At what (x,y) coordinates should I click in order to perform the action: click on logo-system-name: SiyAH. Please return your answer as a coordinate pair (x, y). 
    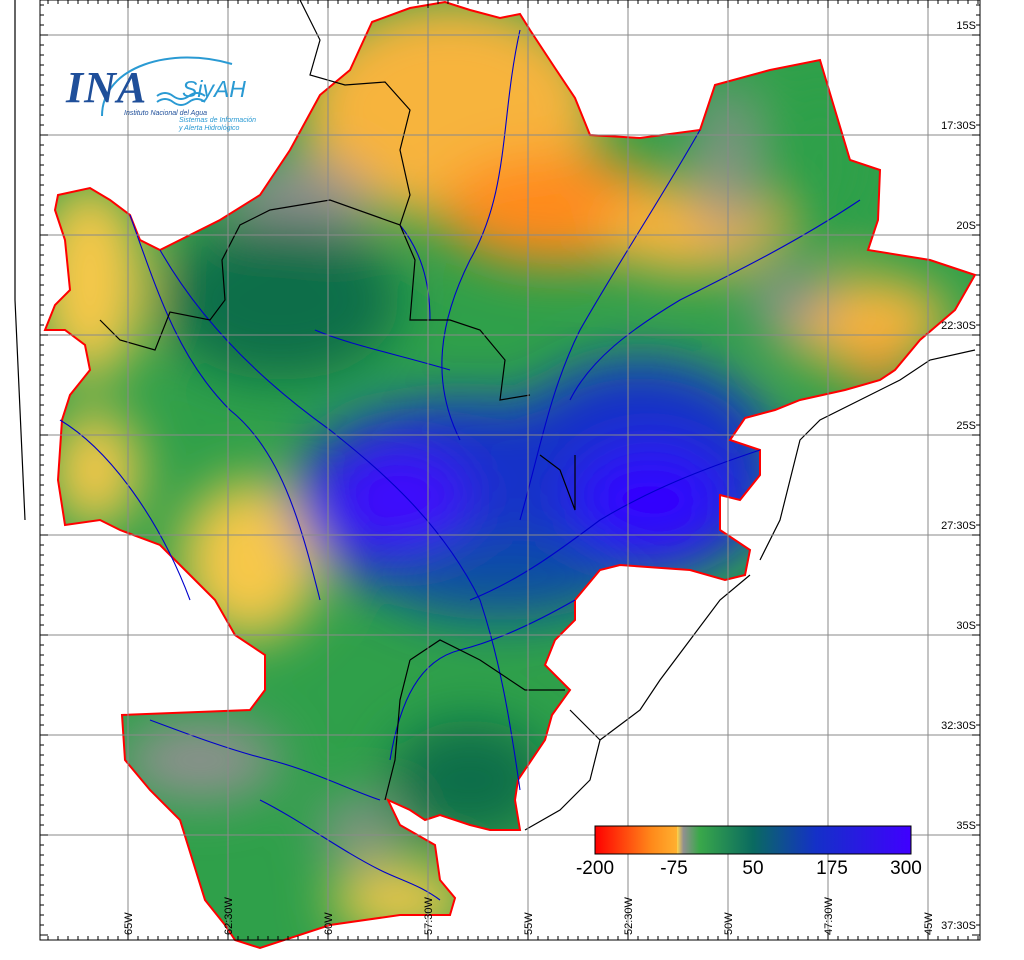
    Looking at the image, I should click on (214, 89).